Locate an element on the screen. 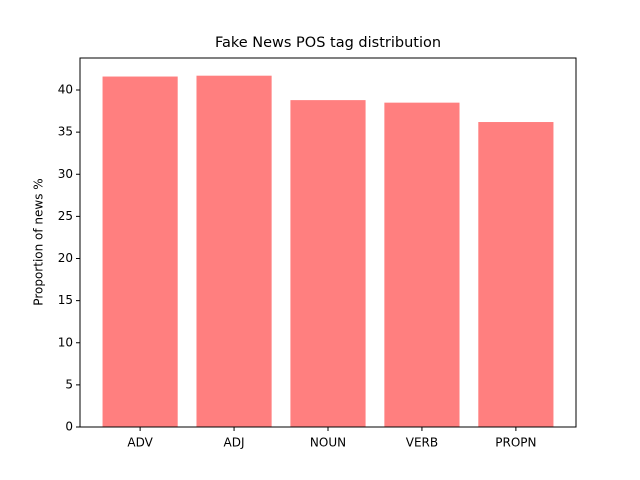 Image resolution: width=640 pixels, height=480 pixels. x-tick-label: VERB is located at coordinates (422, 443).